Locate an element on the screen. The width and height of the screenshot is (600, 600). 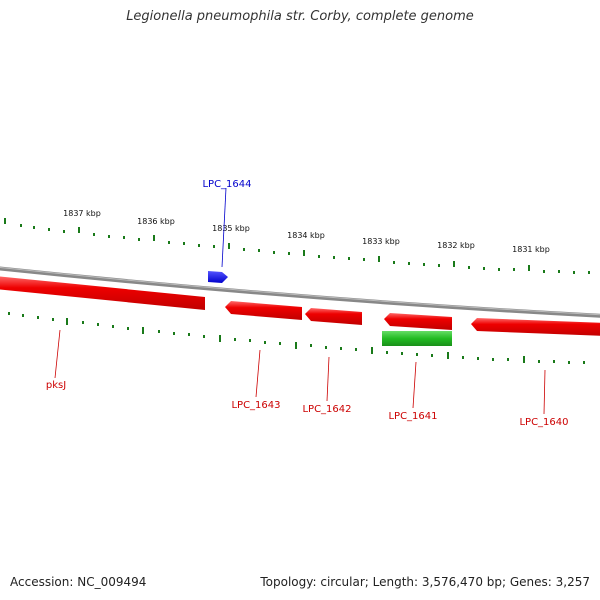
gene-label-lpc-1644: LPC_1644 is located at coordinates (226, 184).